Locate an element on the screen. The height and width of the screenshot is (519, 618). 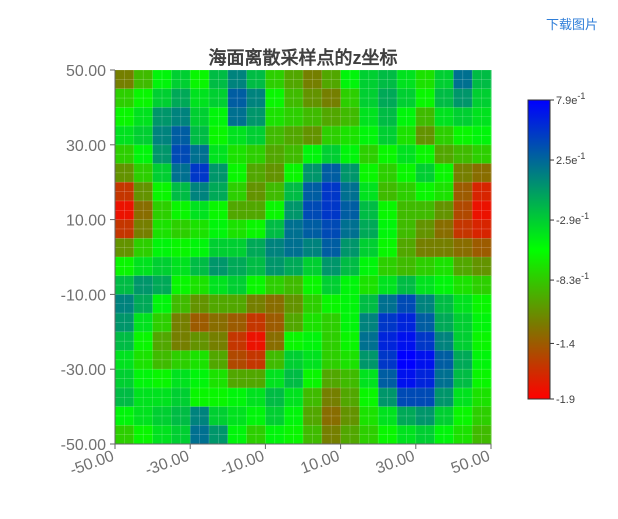
download-image-button: 下载图片 is located at coordinates (571, 24).